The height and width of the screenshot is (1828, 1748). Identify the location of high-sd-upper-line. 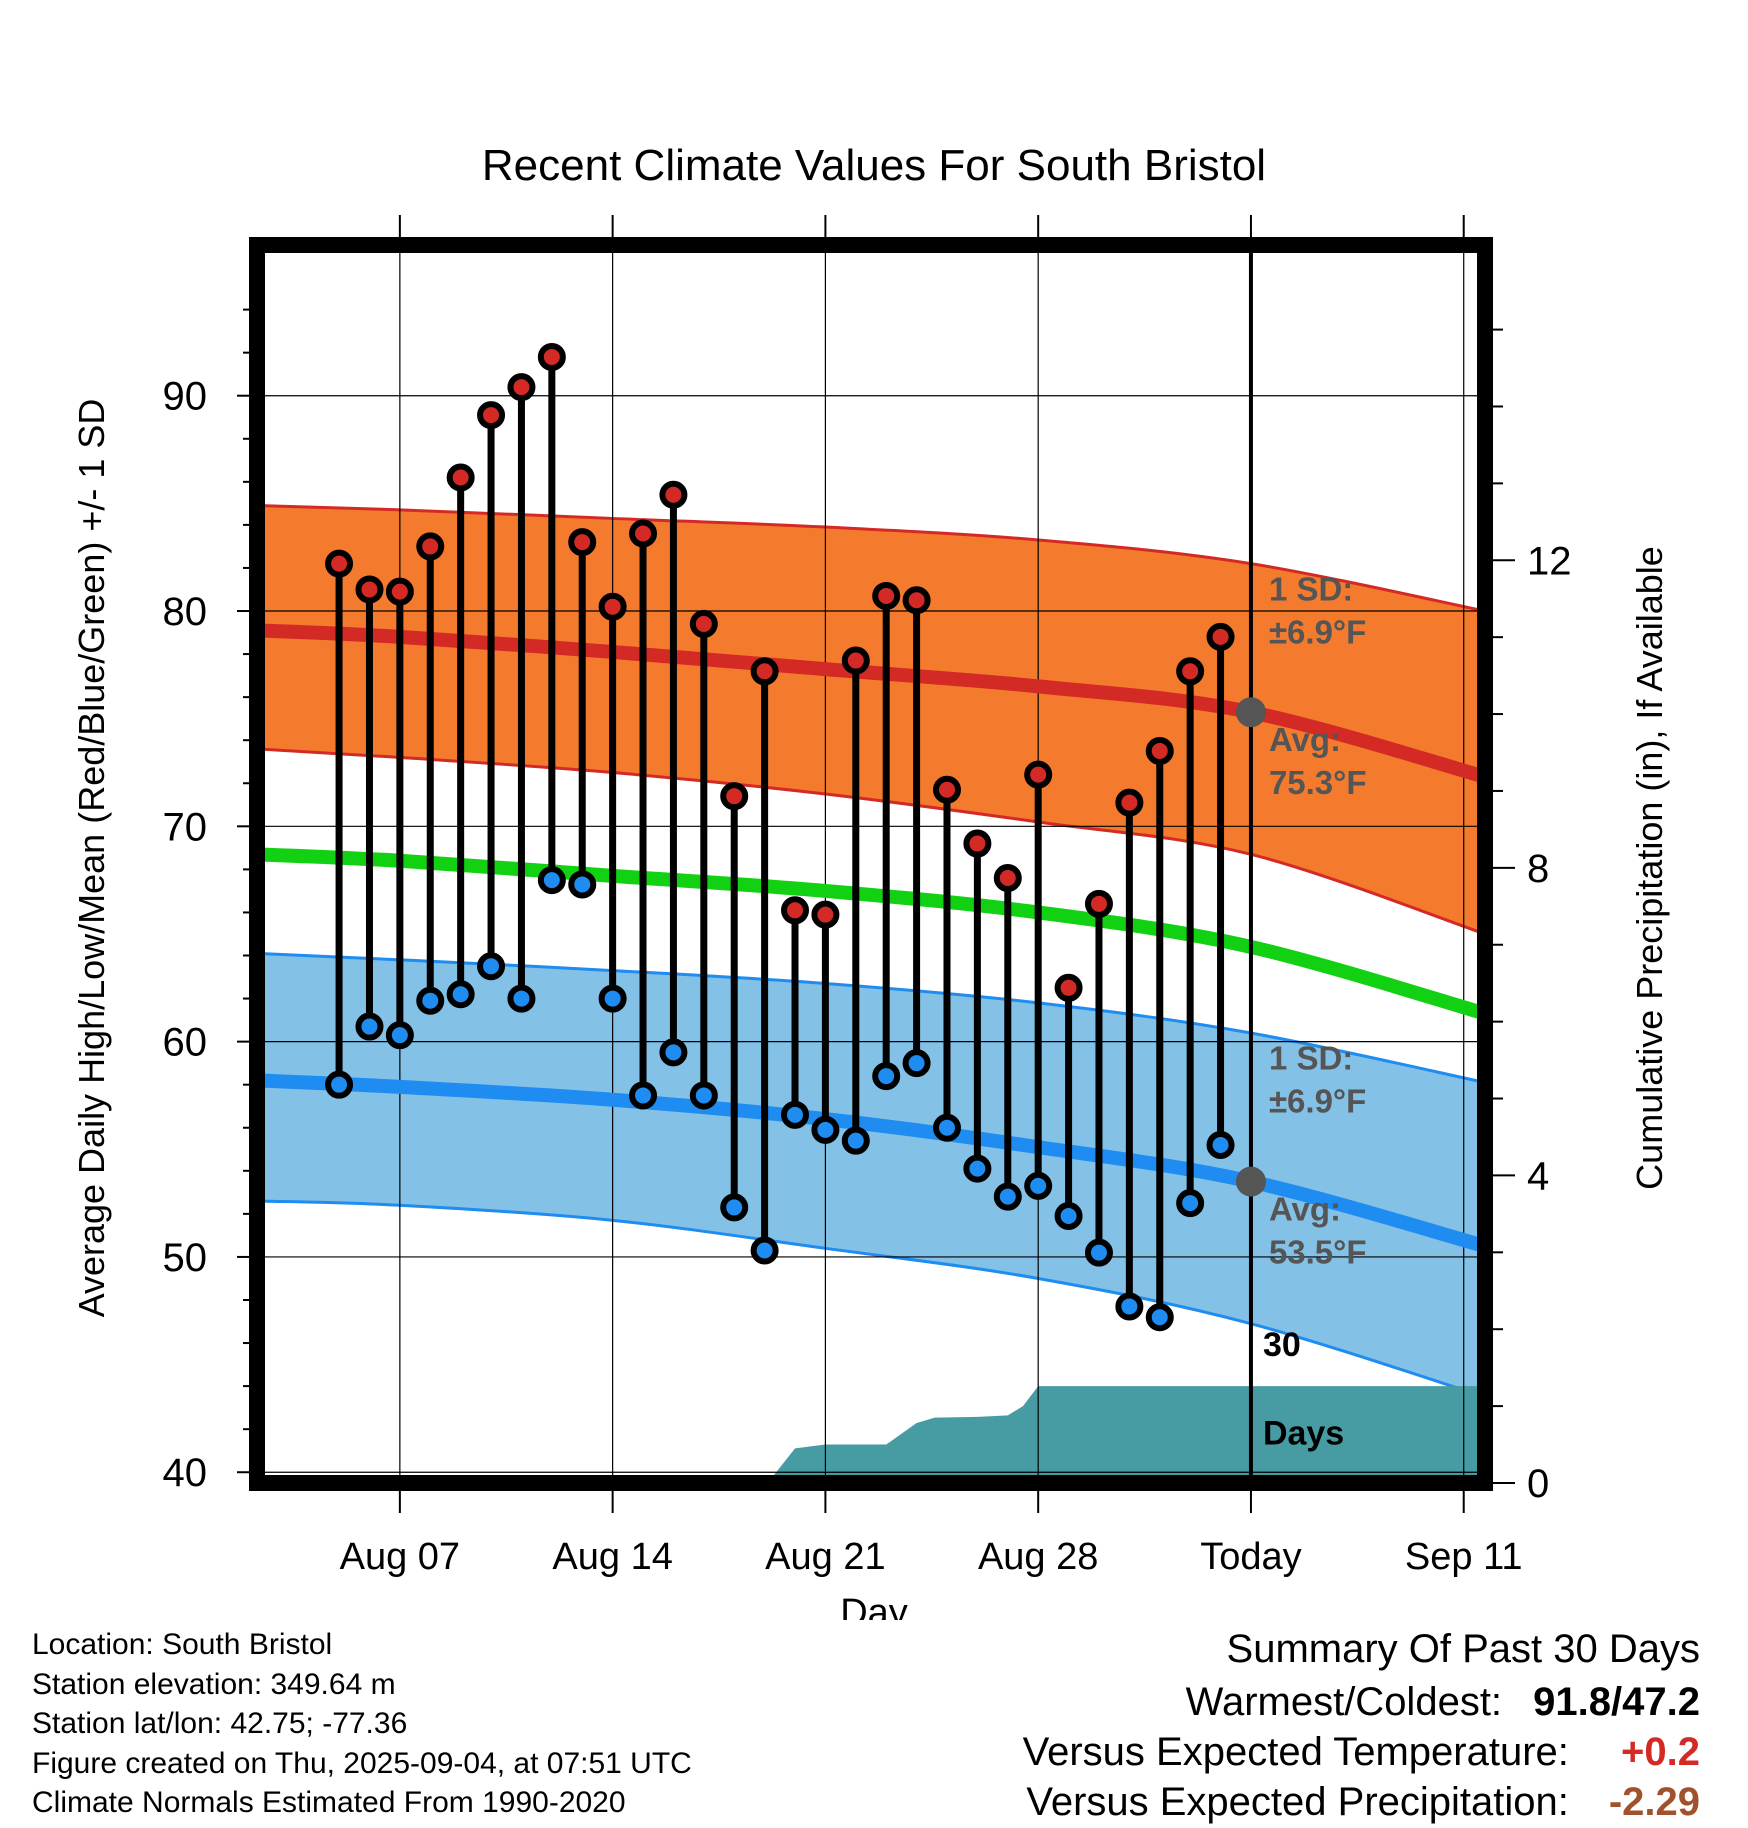
(871, 558).